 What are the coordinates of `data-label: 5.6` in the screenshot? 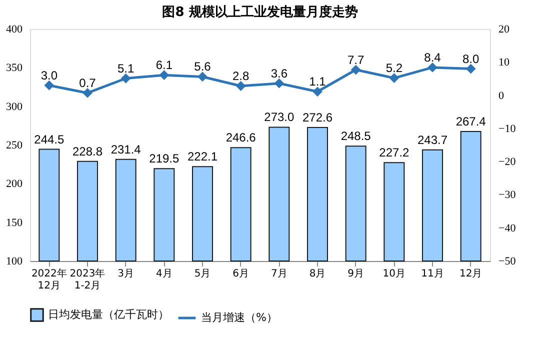 It's located at (203, 67).